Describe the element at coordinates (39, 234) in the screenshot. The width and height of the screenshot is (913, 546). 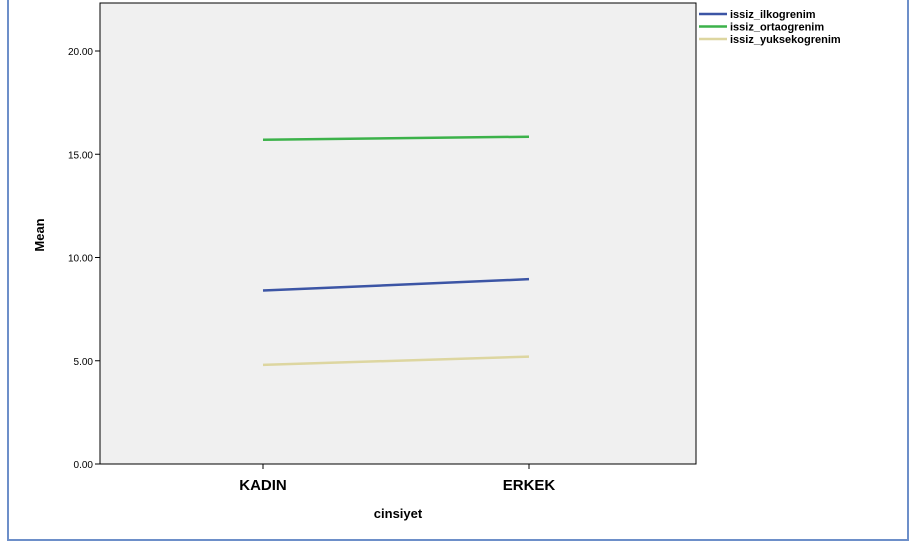
I see `y-axis-title: Mean` at that location.